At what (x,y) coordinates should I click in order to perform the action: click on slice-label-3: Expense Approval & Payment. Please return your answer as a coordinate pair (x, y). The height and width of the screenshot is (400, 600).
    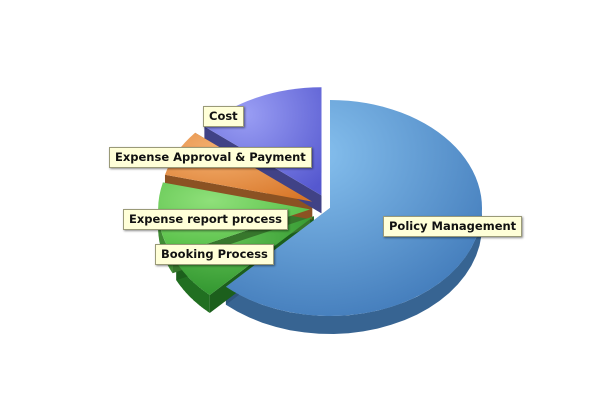
    Looking at the image, I should click on (210, 157).